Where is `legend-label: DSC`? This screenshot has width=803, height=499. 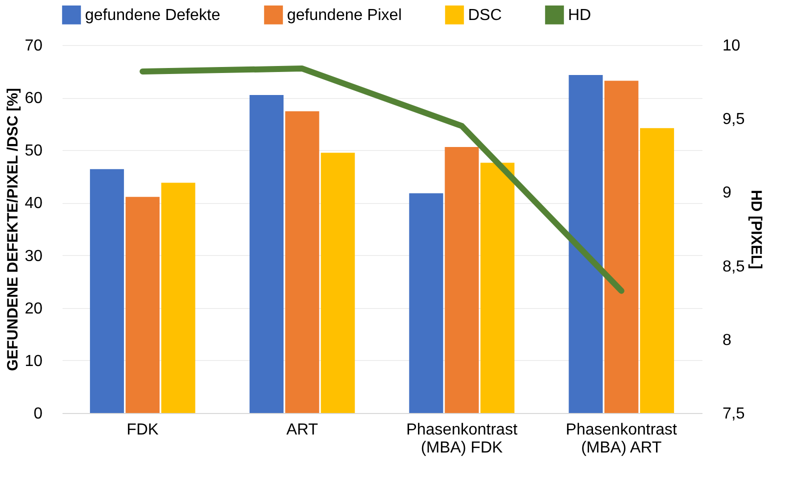 legend-label: DSC is located at coordinates (485, 15).